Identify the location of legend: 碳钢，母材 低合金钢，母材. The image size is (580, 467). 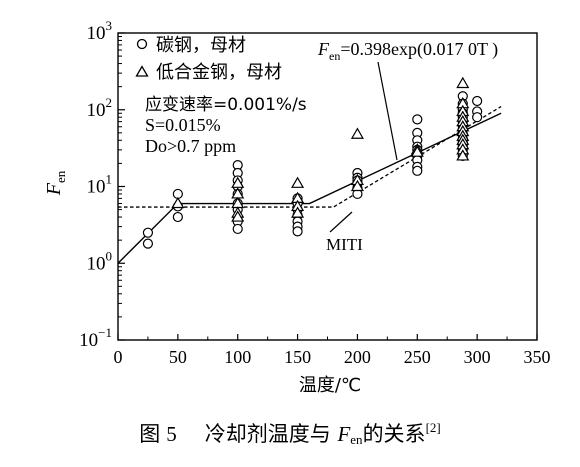
(208, 59).